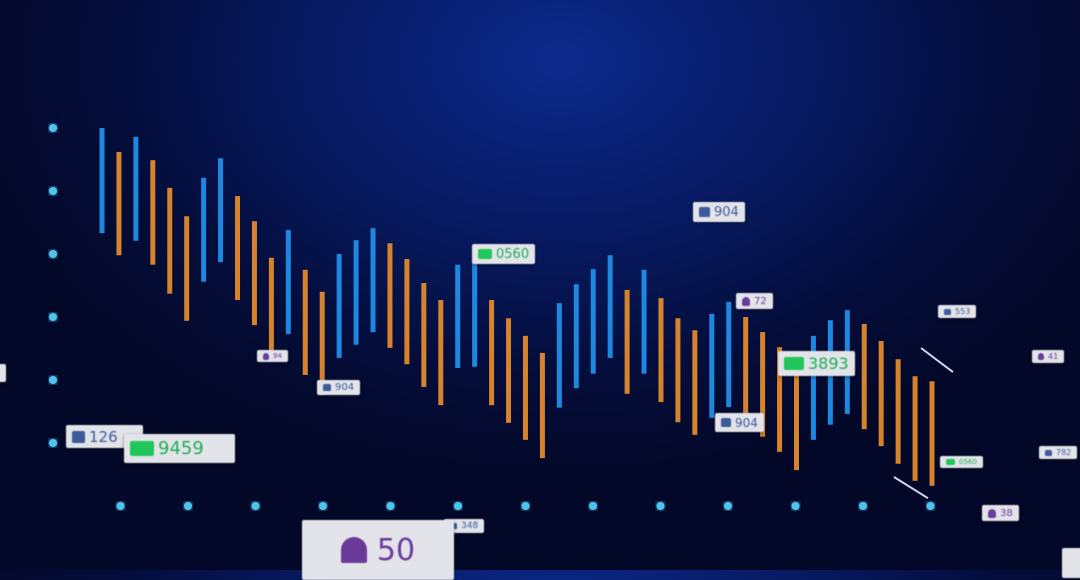 The width and height of the screenshot is (1080, 580). I want to click on partial-badge, so click(1071, 563).